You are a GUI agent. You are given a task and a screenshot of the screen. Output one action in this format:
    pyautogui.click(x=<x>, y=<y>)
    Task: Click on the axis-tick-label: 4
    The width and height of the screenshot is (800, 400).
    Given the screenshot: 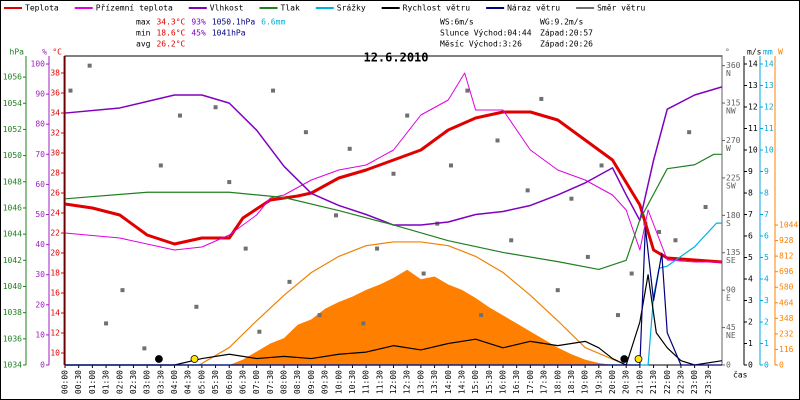 What is the action you would take?
    pyautogui.click(x=750, y=279)
    